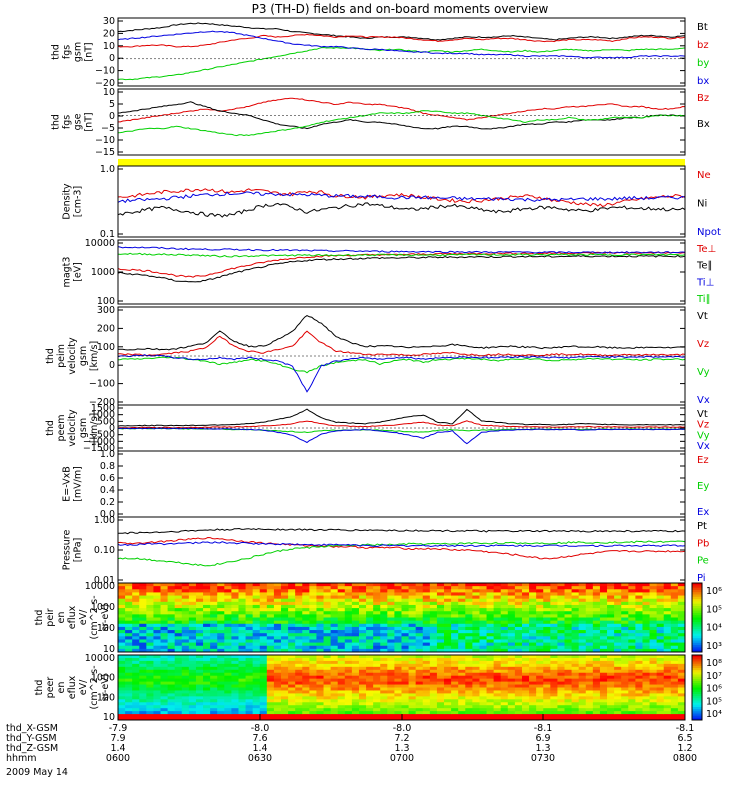  Describe the element at coordinates (109, 649) in the screenshot. I see `y-tick-label: 10` at that location.